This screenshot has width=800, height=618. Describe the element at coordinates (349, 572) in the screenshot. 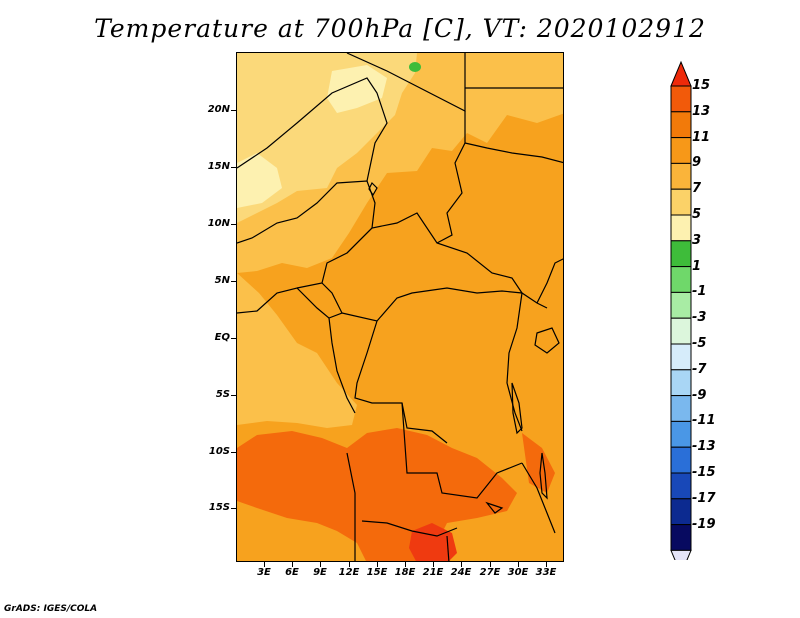

I see `lon-label-12e: 12E` at that location.